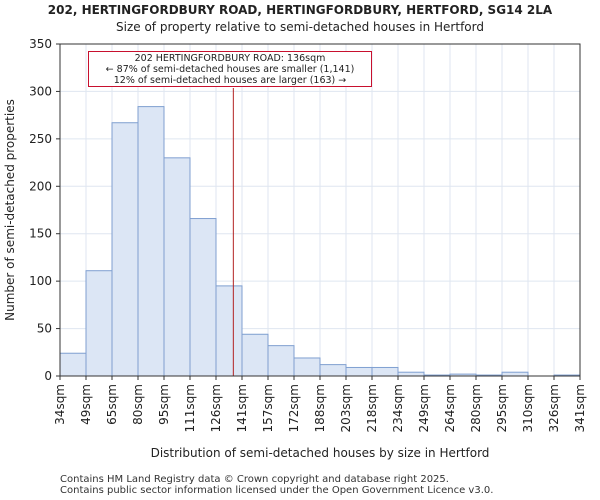  What do you see at coordinates (48, 376) in the screenshot?
I see `y-tick-label: 0` at bounding box center [48, 376].